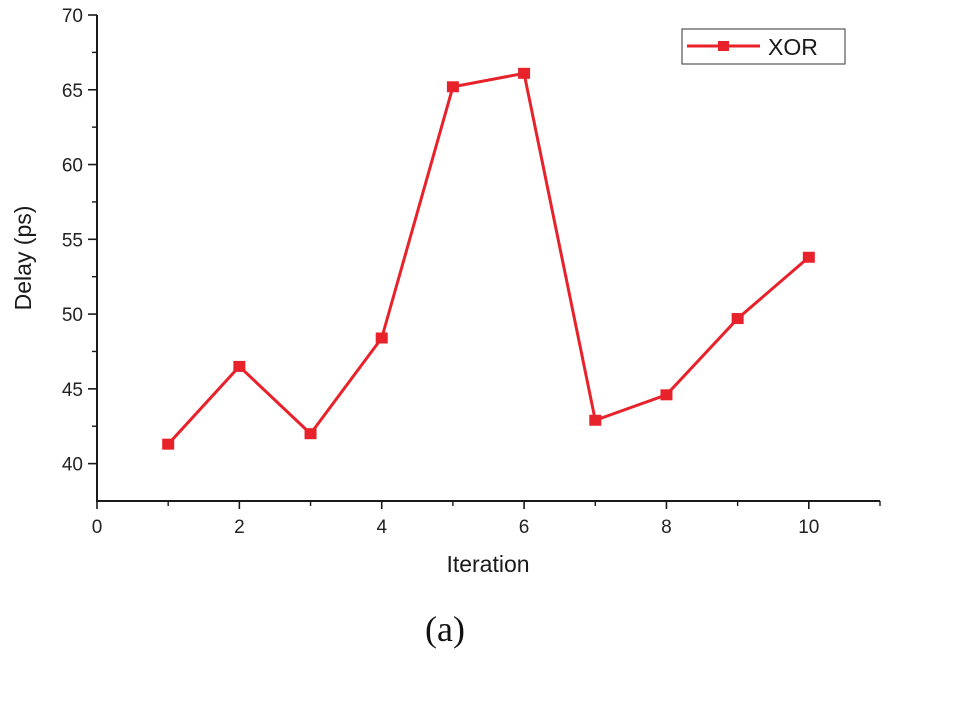 This screenshot has width=962, height=712. Describe the element at coordinates (486, 519) in the screenshot. I see `x-axis-ticks: 0 2 4 6 8 10` at that location.